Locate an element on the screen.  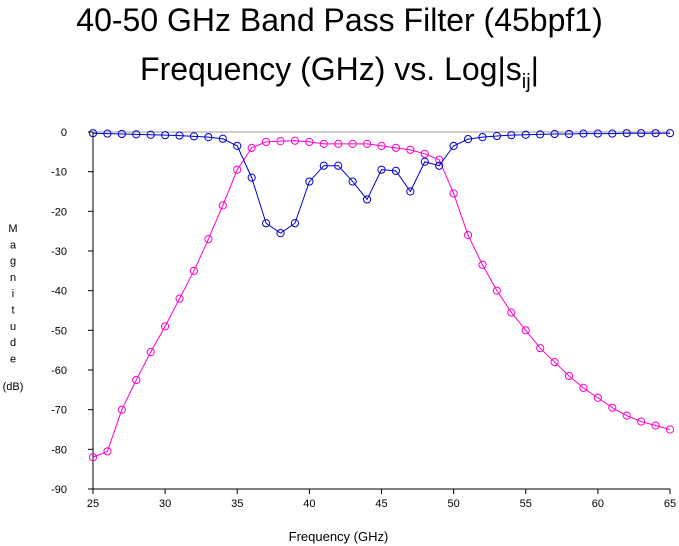
y-tick-label: -80 is located at coordinates (59, 450).